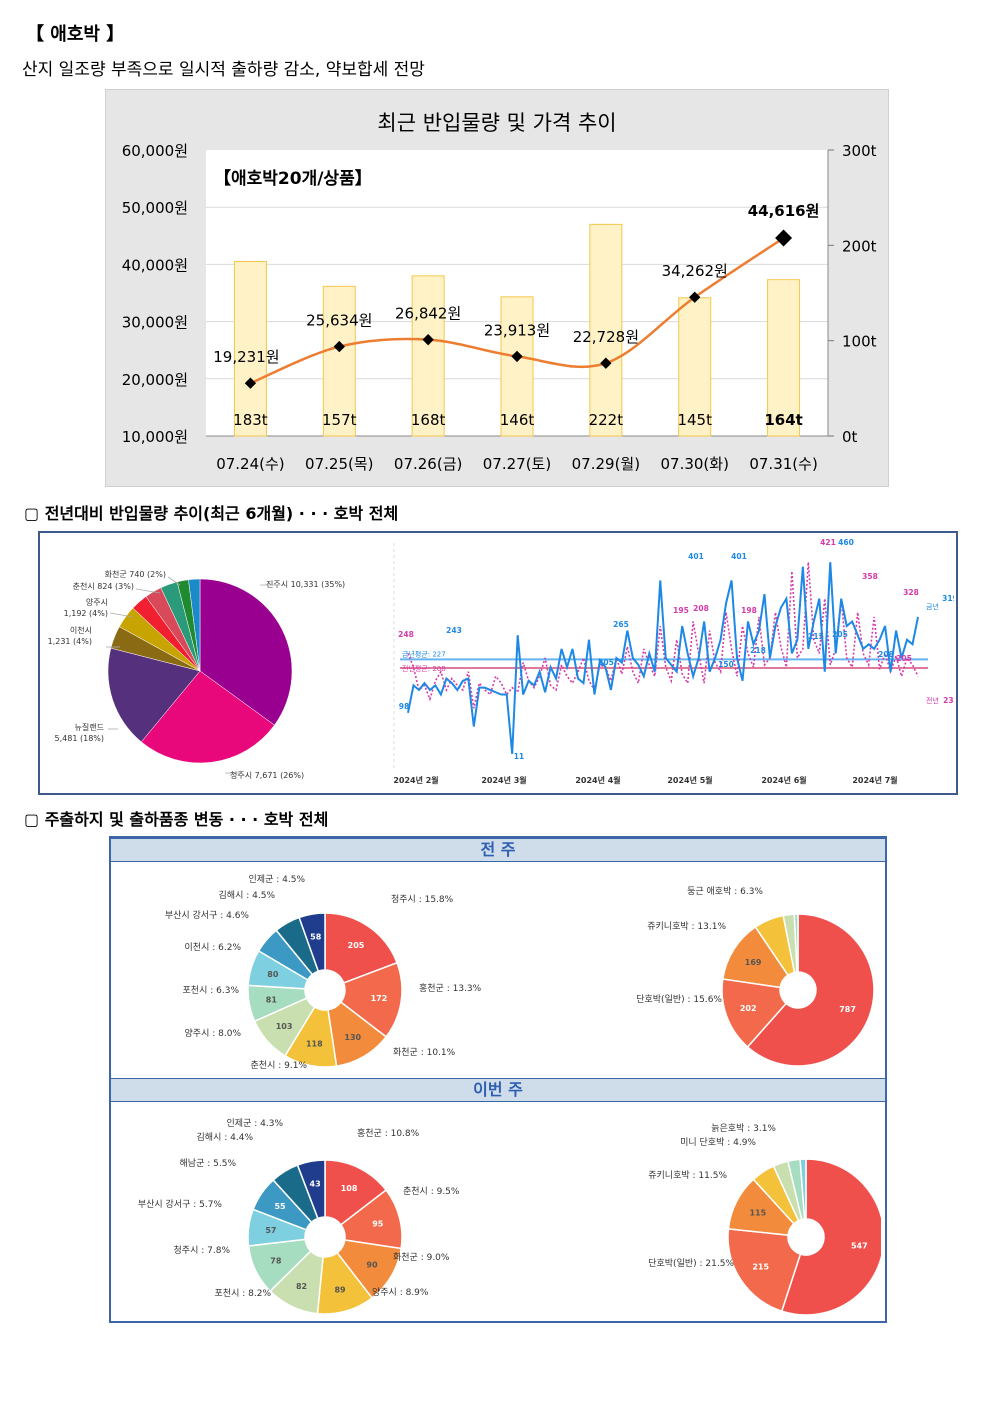 The height and width of the screenshot is (1403, 992). I want to click on series-point-label: 328, so click(911, 592).